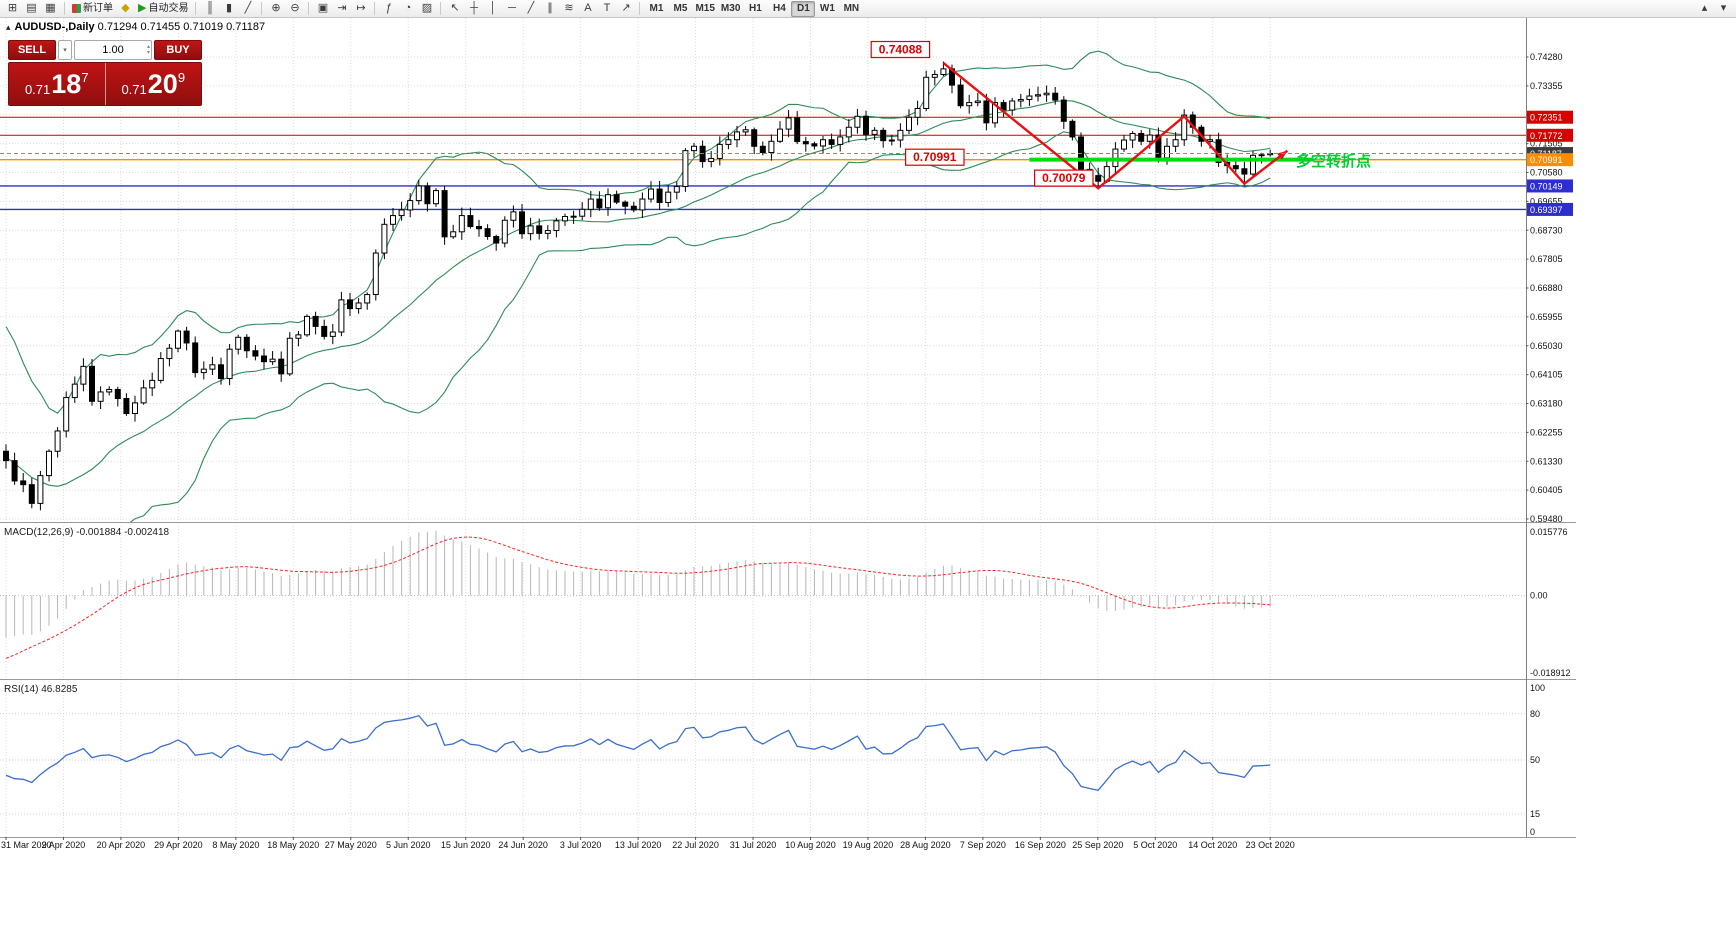  I want to click on one-click-prices: 0.71 18 7 0.71 20 9, so click(105, 84).